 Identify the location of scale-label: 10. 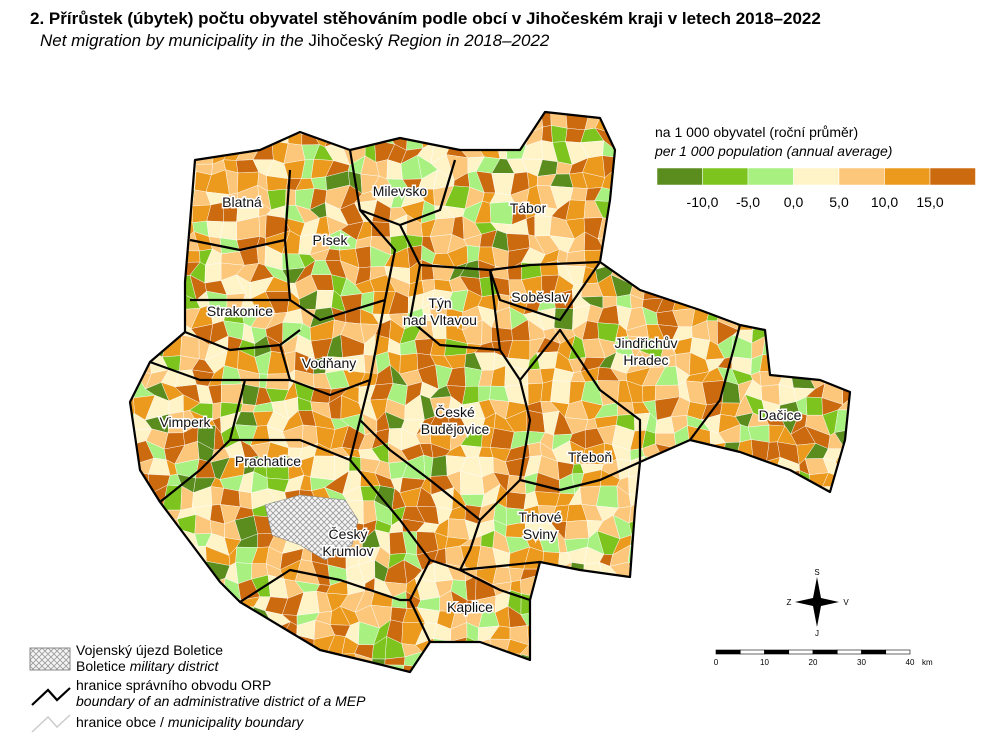
(764, 662).